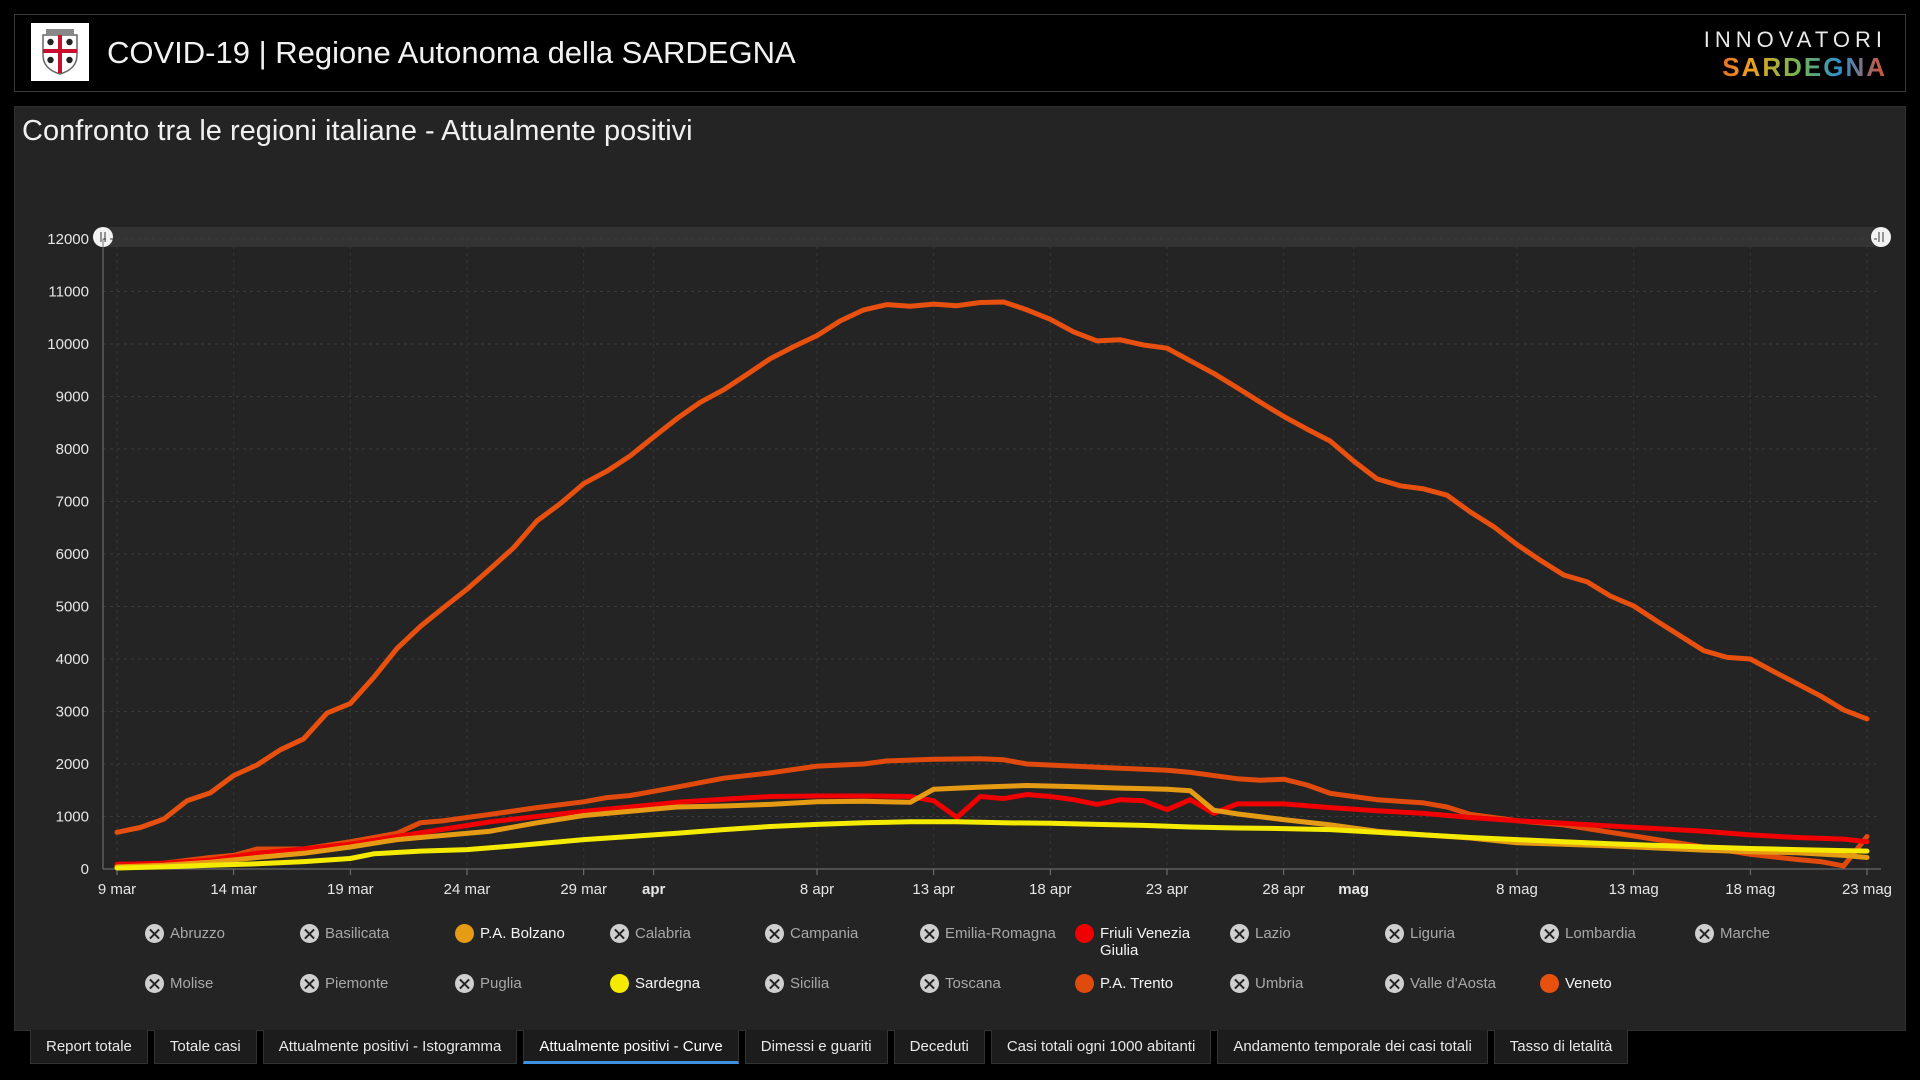 Image resolution: width=1920 pixels, height=1080 pixels. I want to click on legend-label: Valle d'Aosta, so click(1453, 983).